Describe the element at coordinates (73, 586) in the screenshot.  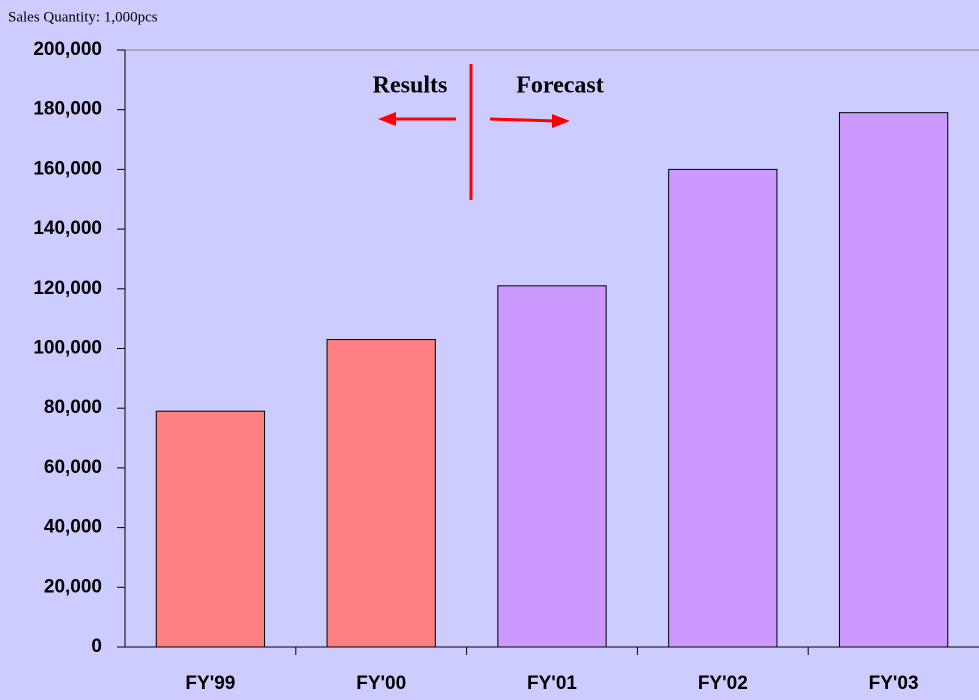
I see `y-tick-label: 20,000` at that location.